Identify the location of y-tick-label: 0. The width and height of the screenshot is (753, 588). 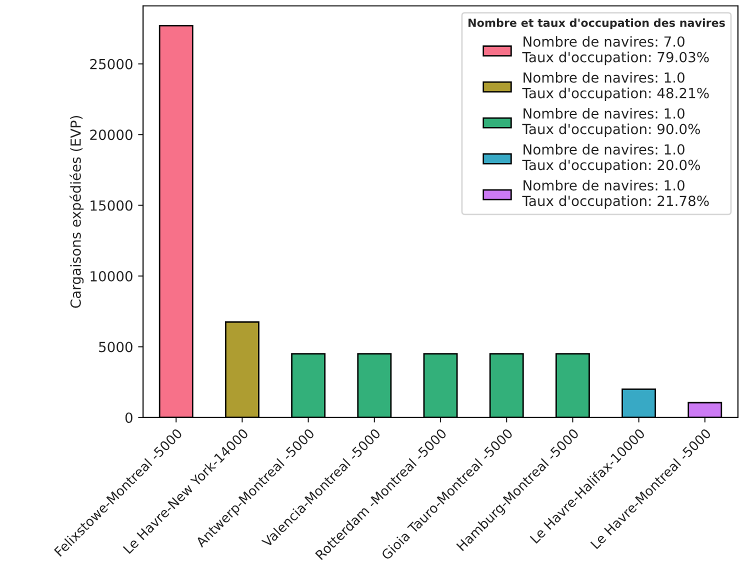
(128, 417).